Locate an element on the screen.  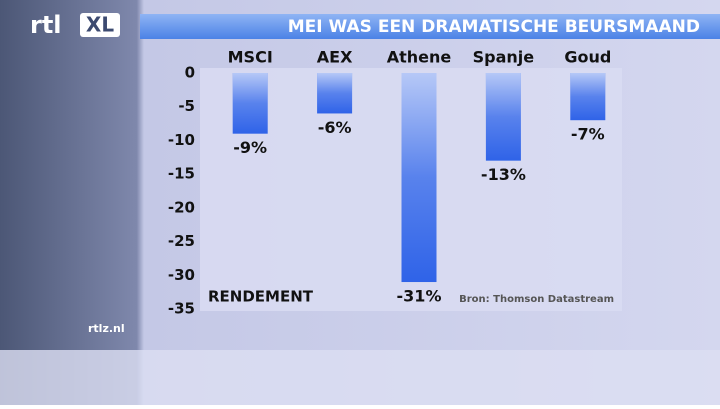
value-label: -31% is located at coordinates (419, 296).